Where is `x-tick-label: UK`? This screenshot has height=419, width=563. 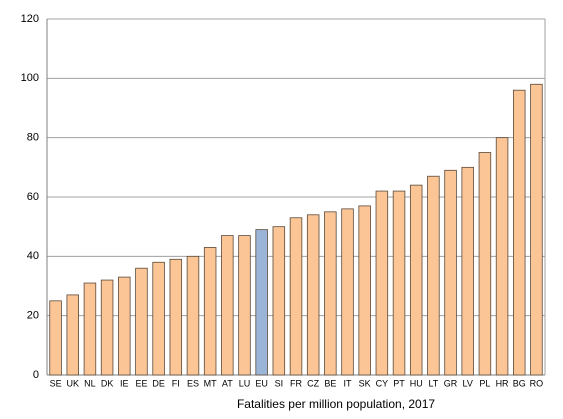 x-tick-label: UK is located at coordinates (73, 383).